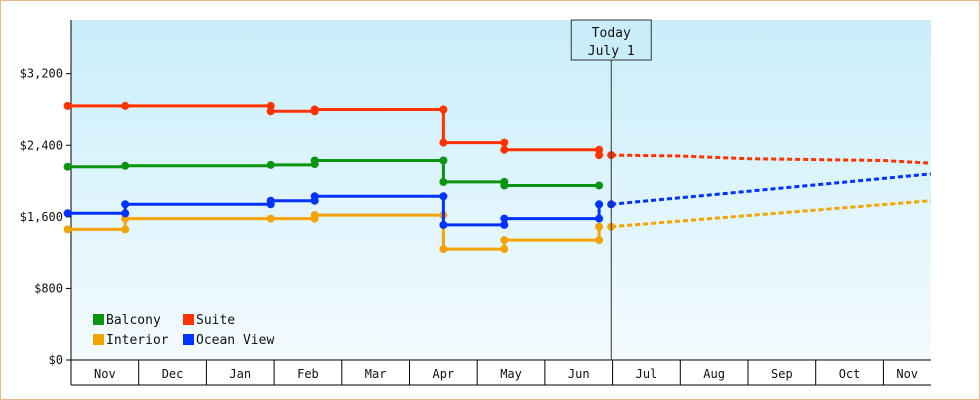 This screenshot has width=980, height=400. What do you see at coordinates (308, 374) in the screenshot?
I see `x-tick-label: Feb` at bounding box center [308, 374].